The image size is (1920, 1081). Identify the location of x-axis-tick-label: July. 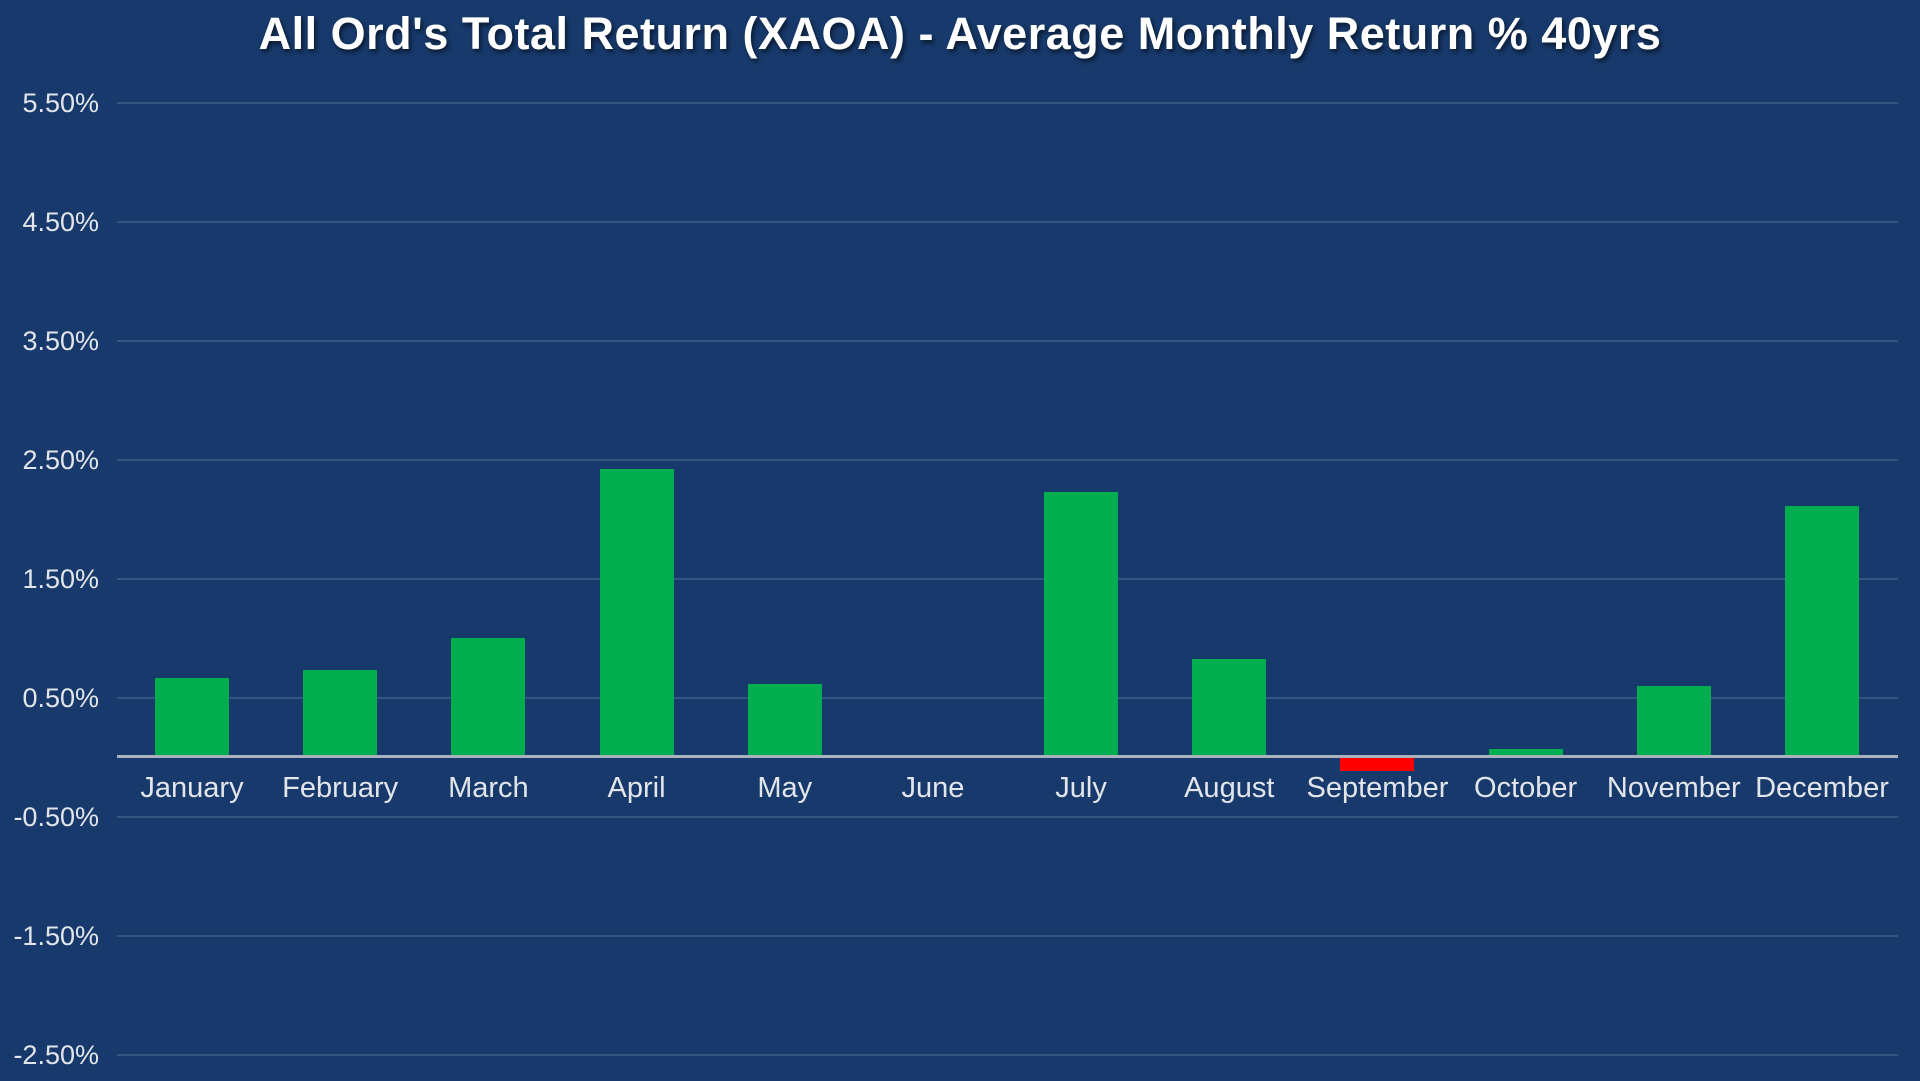
(1081, 788).